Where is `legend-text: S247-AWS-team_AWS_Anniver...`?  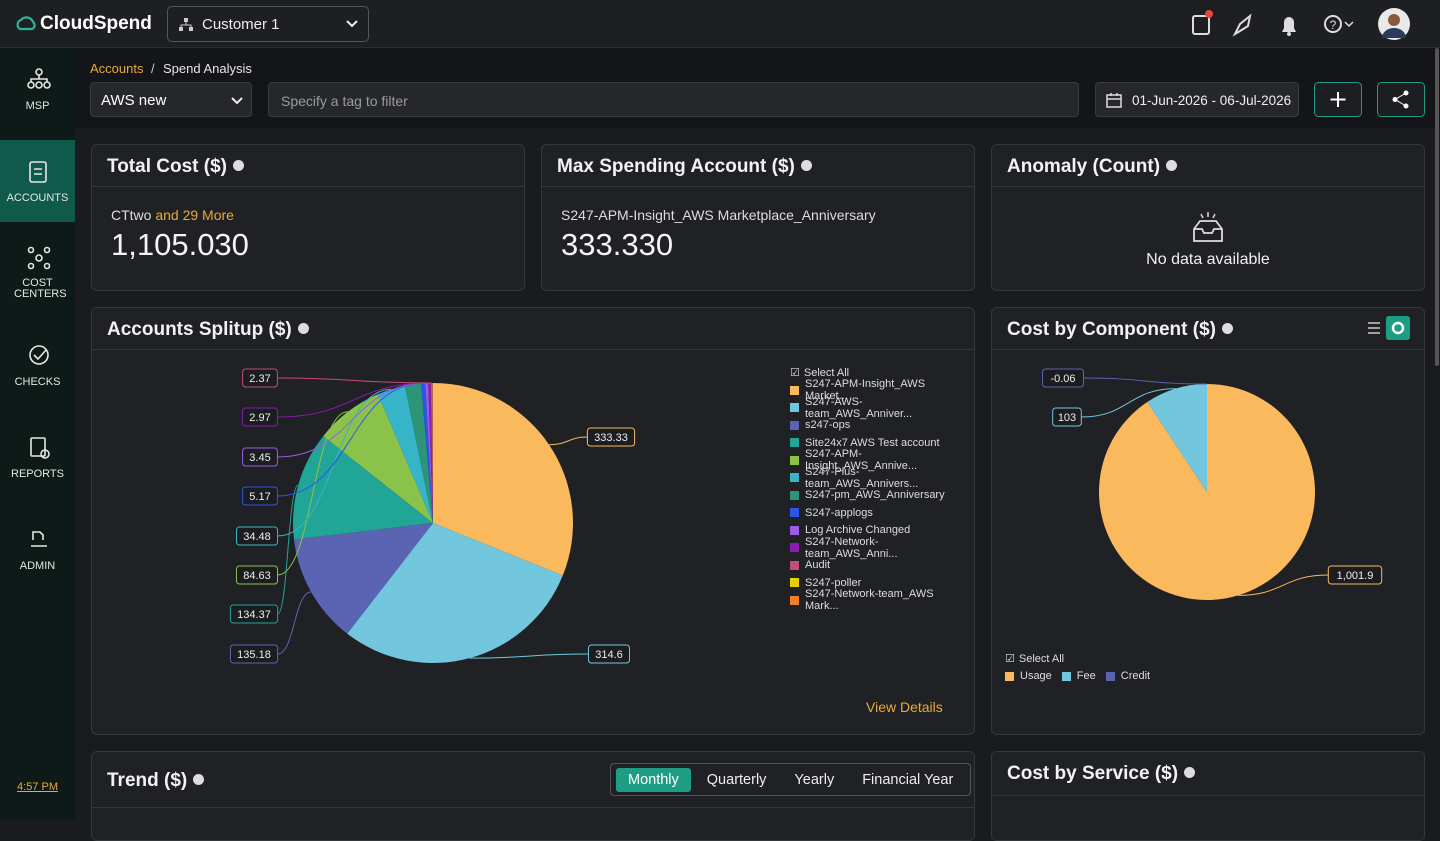 legend-text: S247-AWS-team_AWS_Anniver... is located at coordinates (882, 408).